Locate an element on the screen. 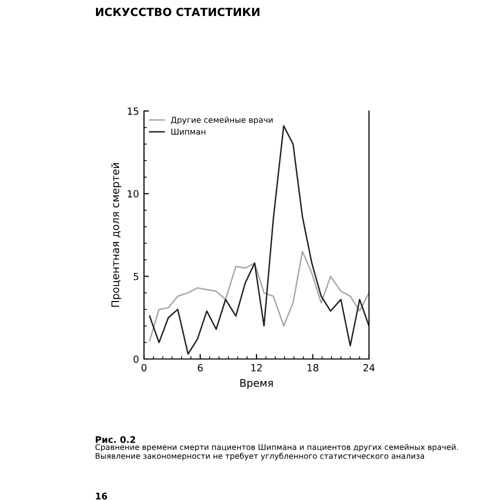 This screenshot has width=500, height=500. x-tick-label: 24 is located at coordinates (369, 368).